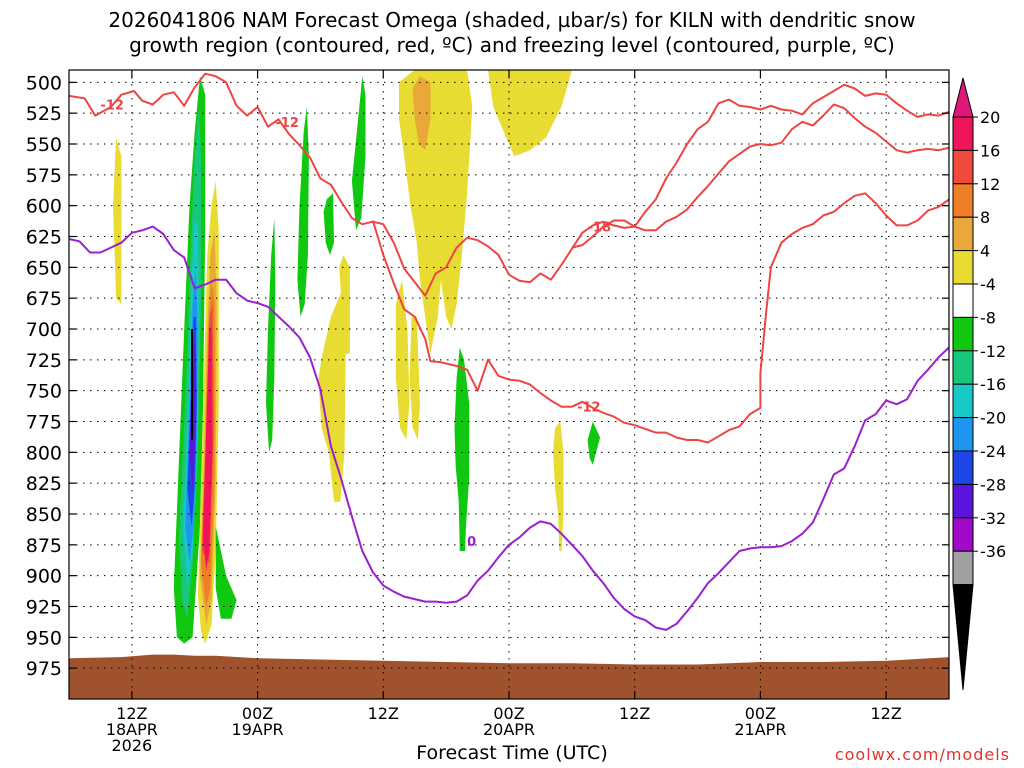  Describe the element at coordinates (993, 518) in the screenshot. I see `colorbar-label-12: -32` at that location.